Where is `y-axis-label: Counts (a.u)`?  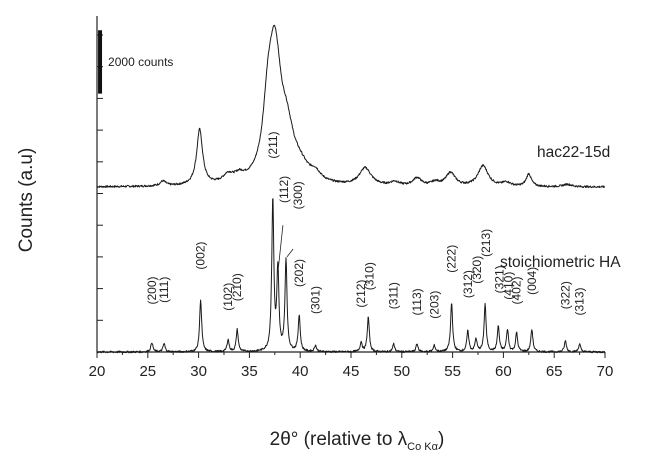
y-axis-label: Counts (a.u) is located at coordinates (26, 200).